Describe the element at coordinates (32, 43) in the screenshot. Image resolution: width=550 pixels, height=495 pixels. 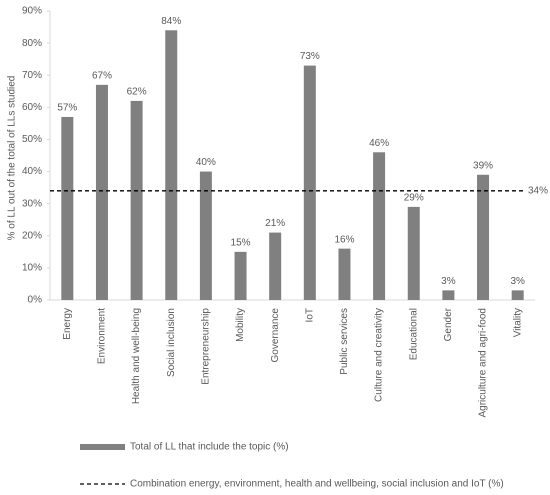
I see `y-tick-label: 80%` at that location.